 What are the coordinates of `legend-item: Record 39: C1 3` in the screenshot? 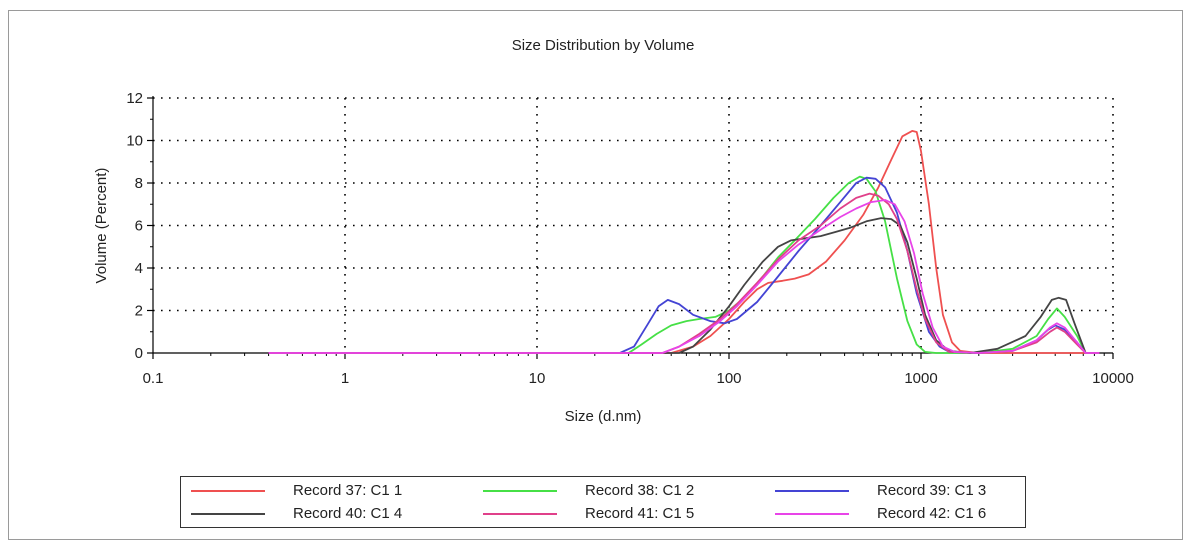 It's located at (905, 491).